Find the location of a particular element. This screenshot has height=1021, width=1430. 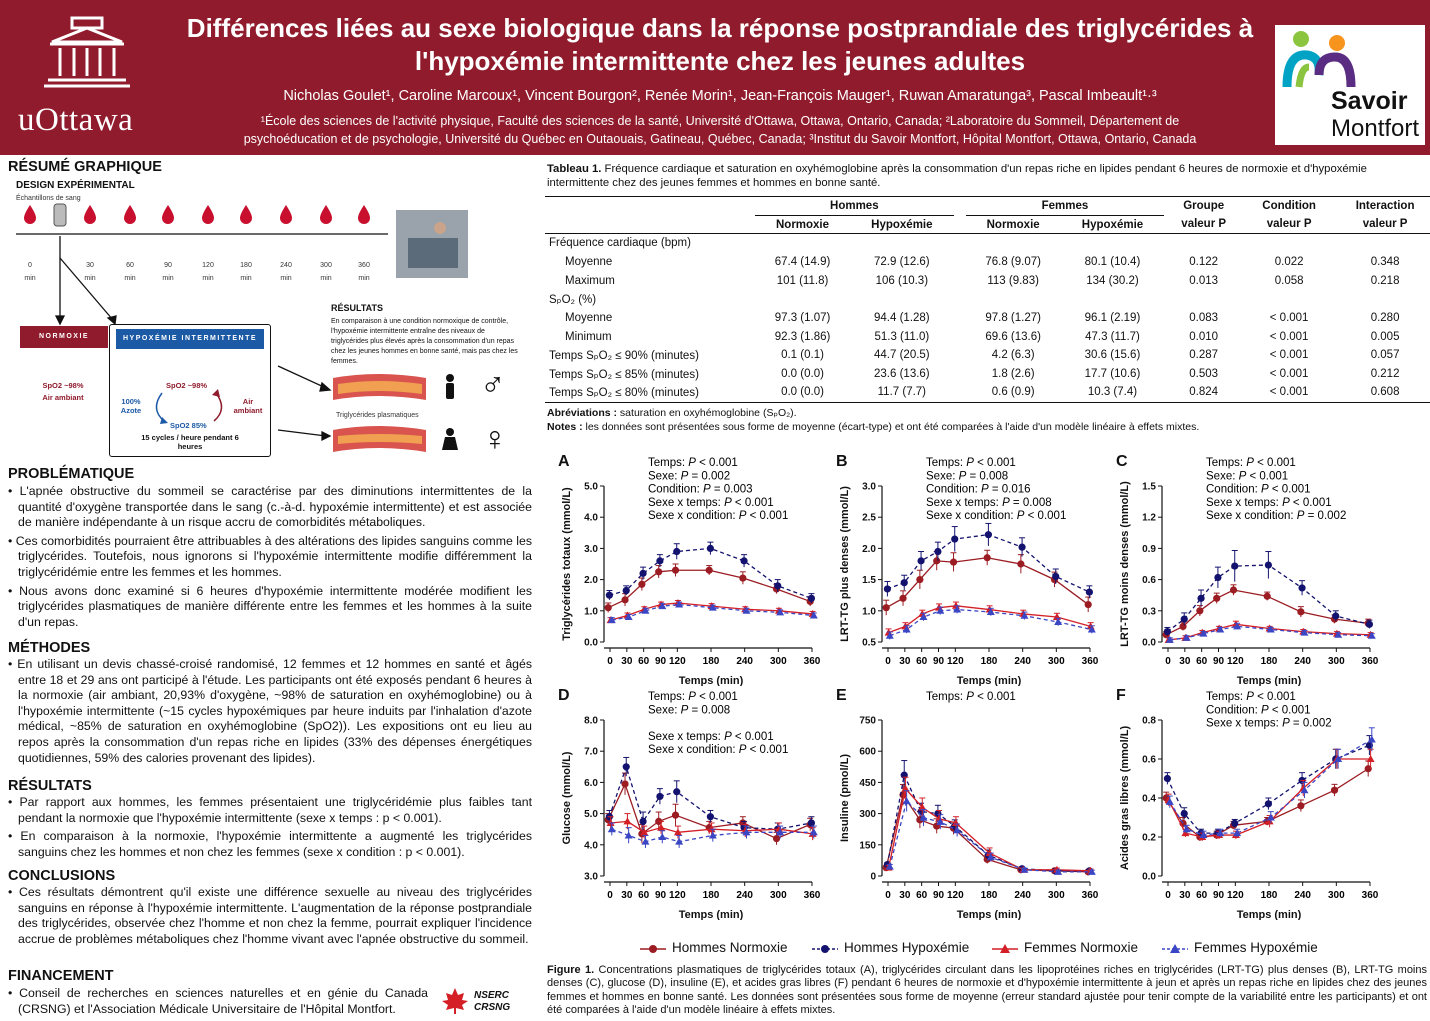

x-tick-label: 240 is located at coordinates (1022, 895).